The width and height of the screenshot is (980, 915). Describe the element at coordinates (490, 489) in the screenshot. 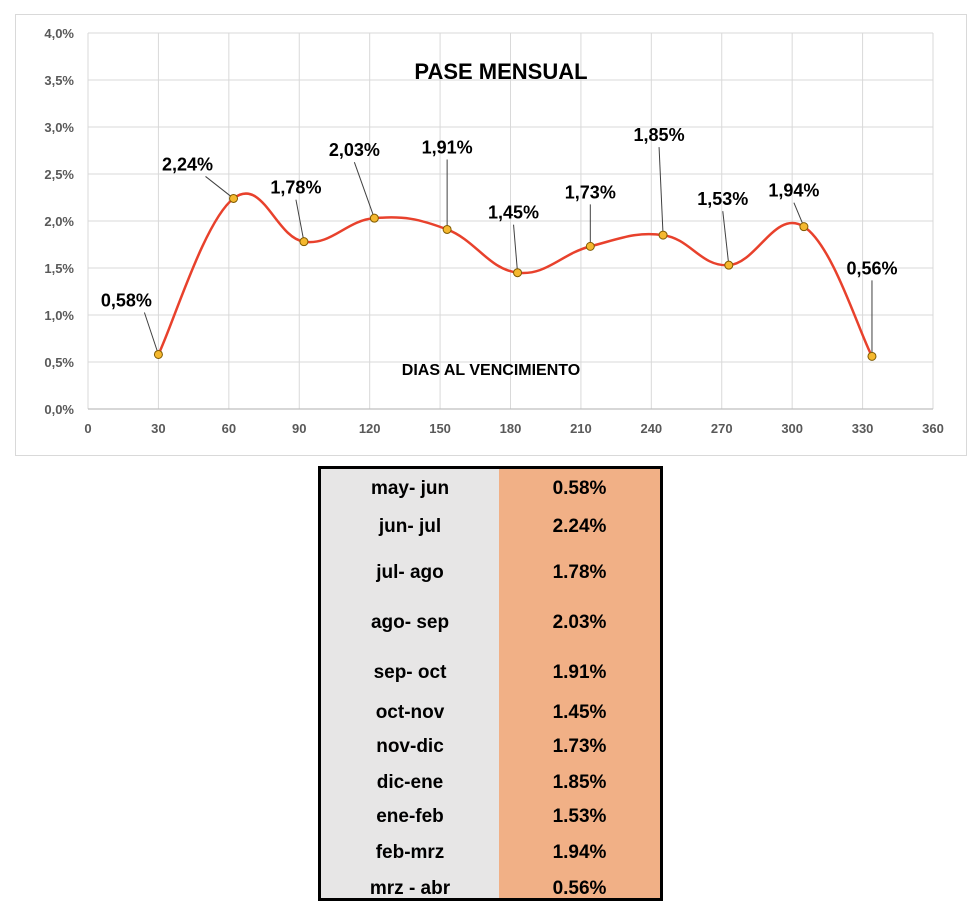

I see `table-row: may- jun 0.58%` at that location.